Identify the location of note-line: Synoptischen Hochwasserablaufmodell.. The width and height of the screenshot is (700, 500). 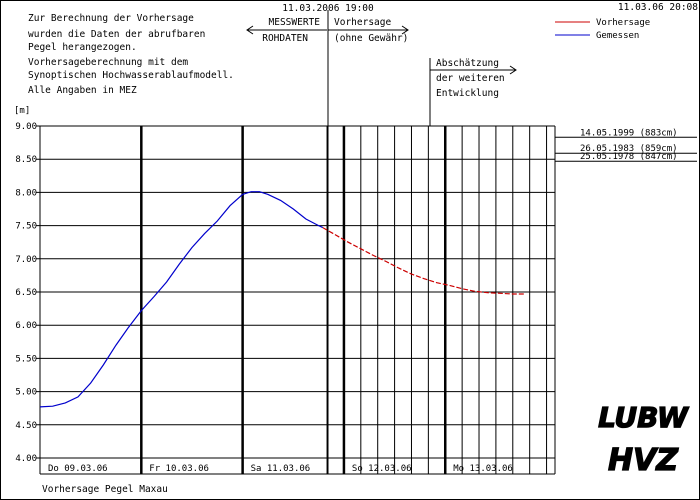
(131, 75).